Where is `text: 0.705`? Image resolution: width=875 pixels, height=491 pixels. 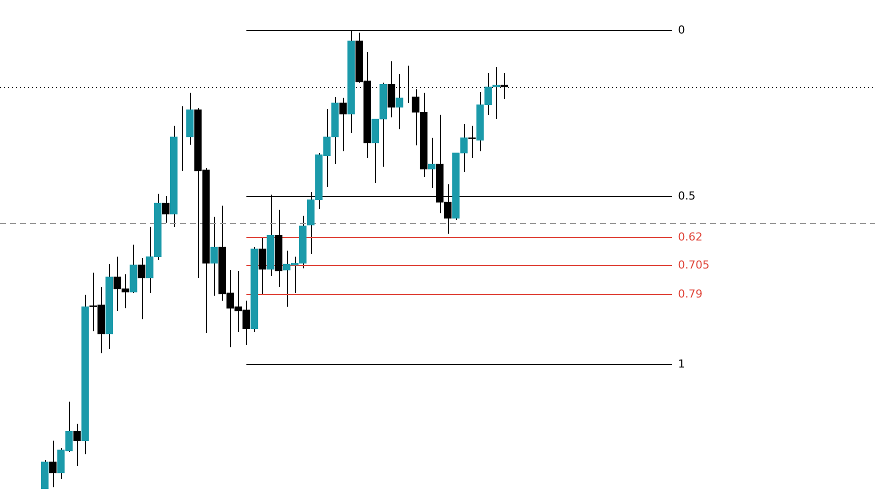
text: 0.705 is located at coordinates (694, 265).